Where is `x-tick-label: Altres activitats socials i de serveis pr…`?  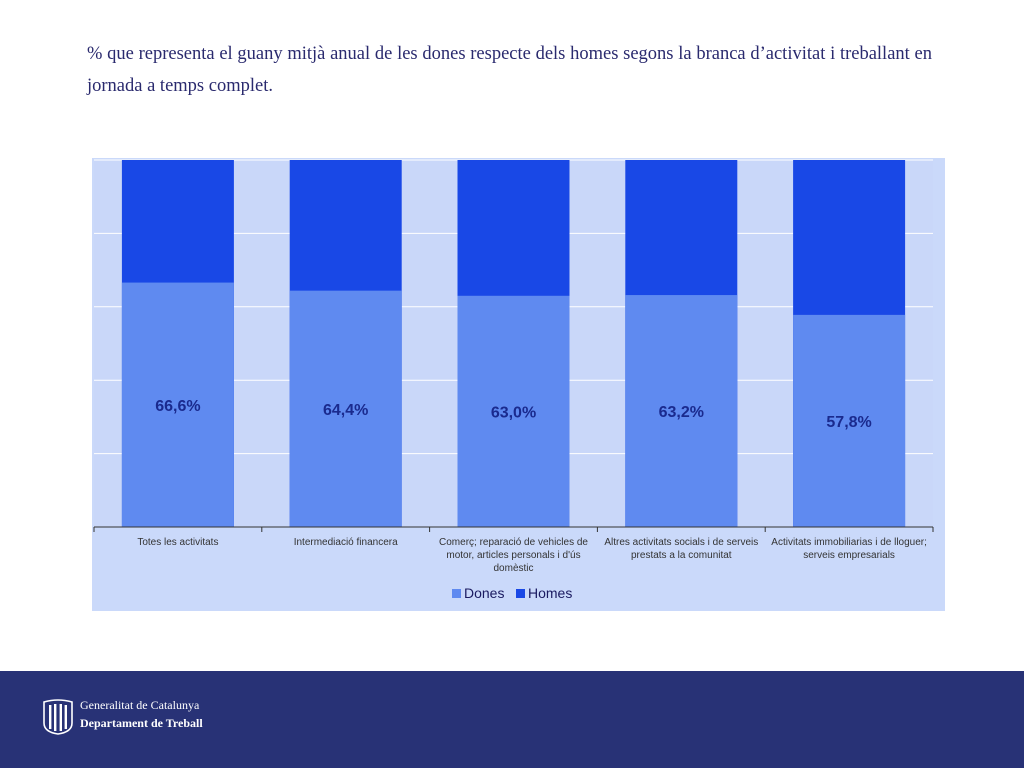
x-tick-label: Altres activitats socials i de serveis pr… is located at coordinates (681, 549).